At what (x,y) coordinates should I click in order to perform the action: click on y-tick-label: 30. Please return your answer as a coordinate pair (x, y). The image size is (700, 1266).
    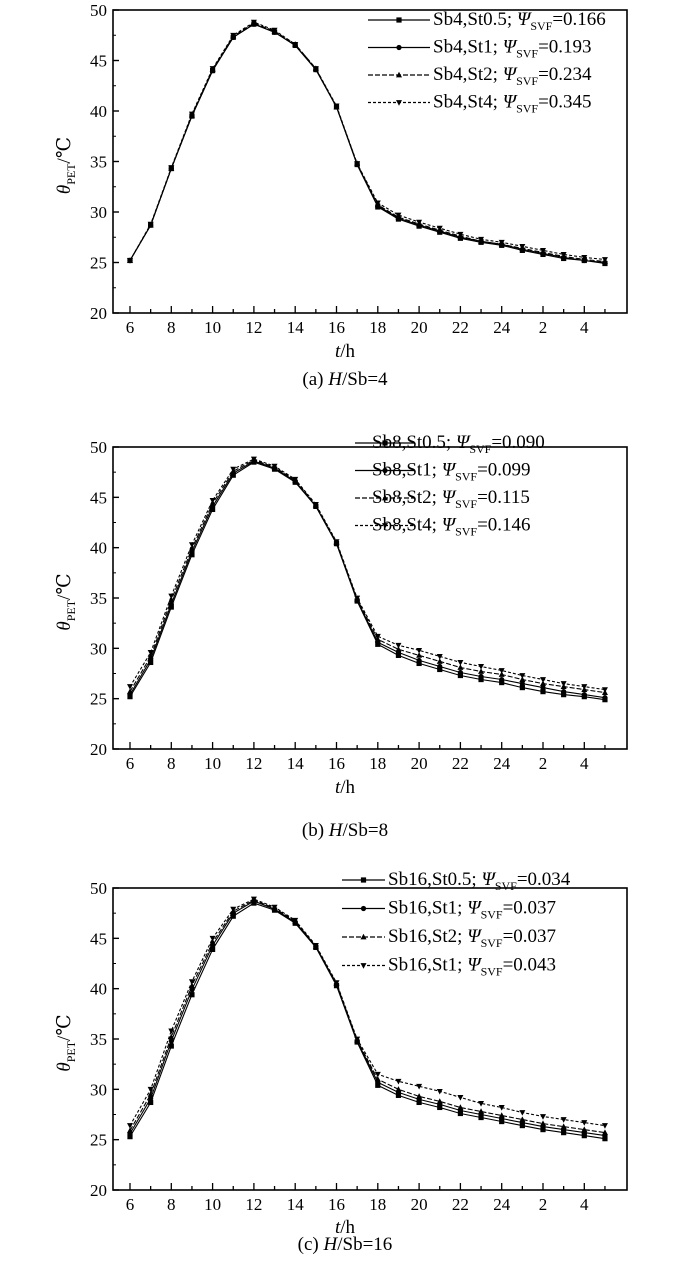
    Looking at the image, I should click on (98, 648).